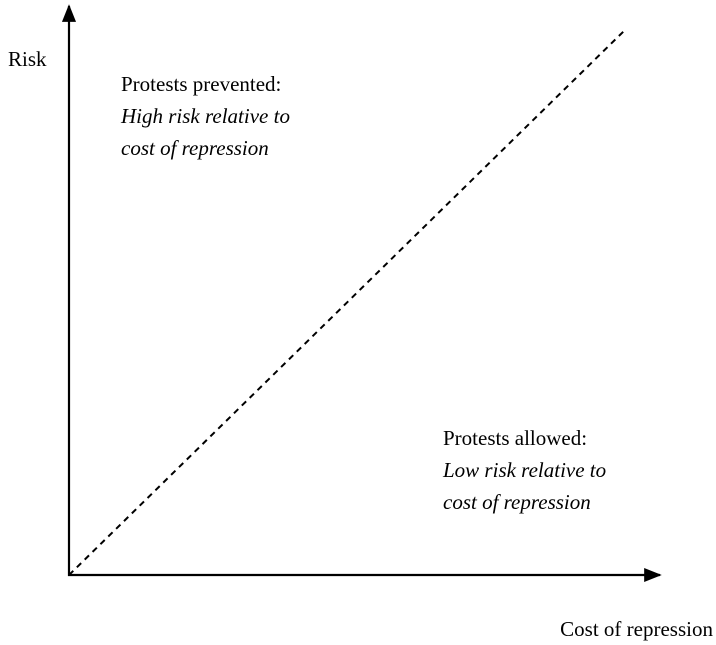 This screenshot has width=716, height=645. Describe the element at coordinates (524, 470) in the screenshot. I see `region-description: Low risk relative to` at that location.